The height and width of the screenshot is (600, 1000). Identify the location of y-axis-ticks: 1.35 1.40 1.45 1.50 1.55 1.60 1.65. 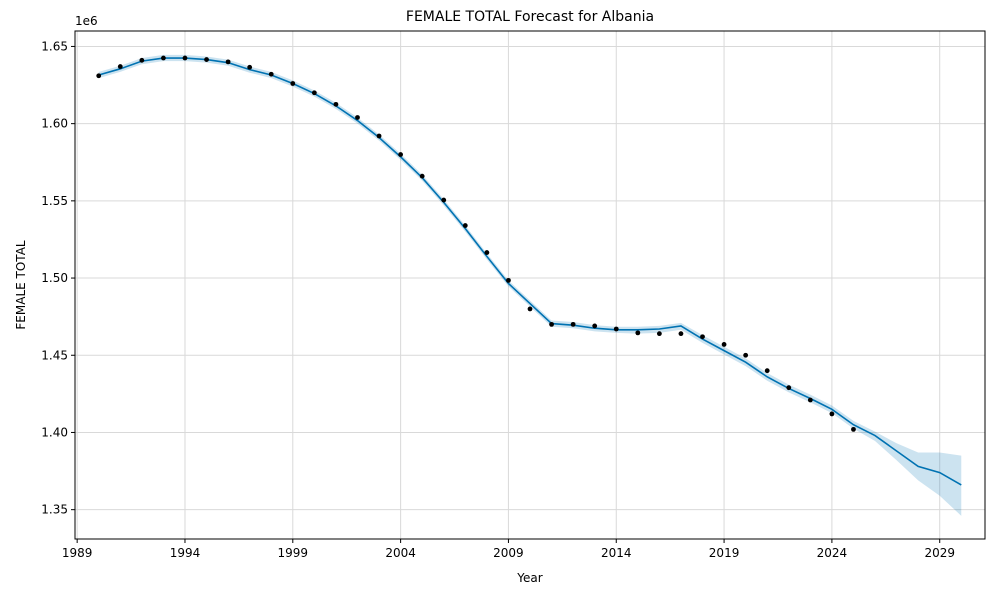
(58, 278).